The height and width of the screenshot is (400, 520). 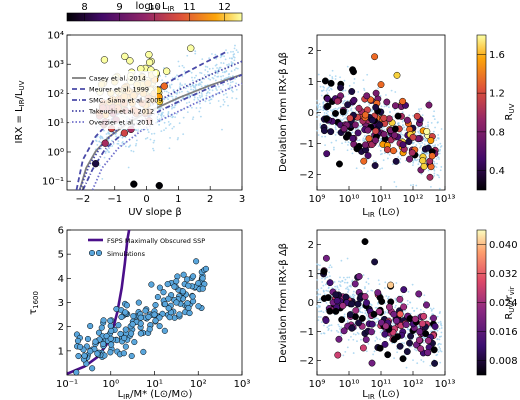 What do you see at coordinates (121, 122) in the screenshot?
I see `legend-label: Overzier et al. 2011` at bounding box center [121, 122].